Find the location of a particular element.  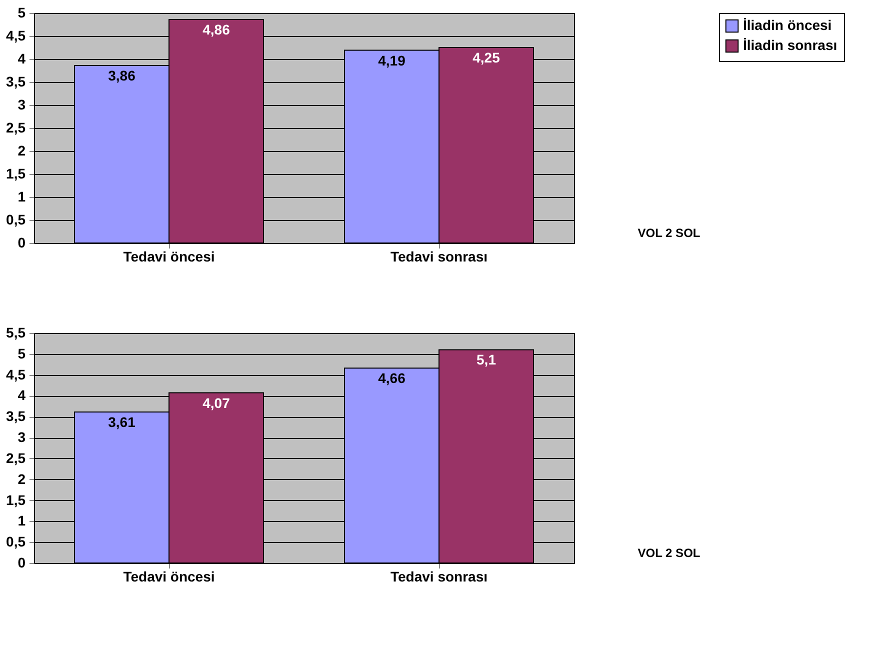

data-label: 3,61 is located at coordinates (122, 422).